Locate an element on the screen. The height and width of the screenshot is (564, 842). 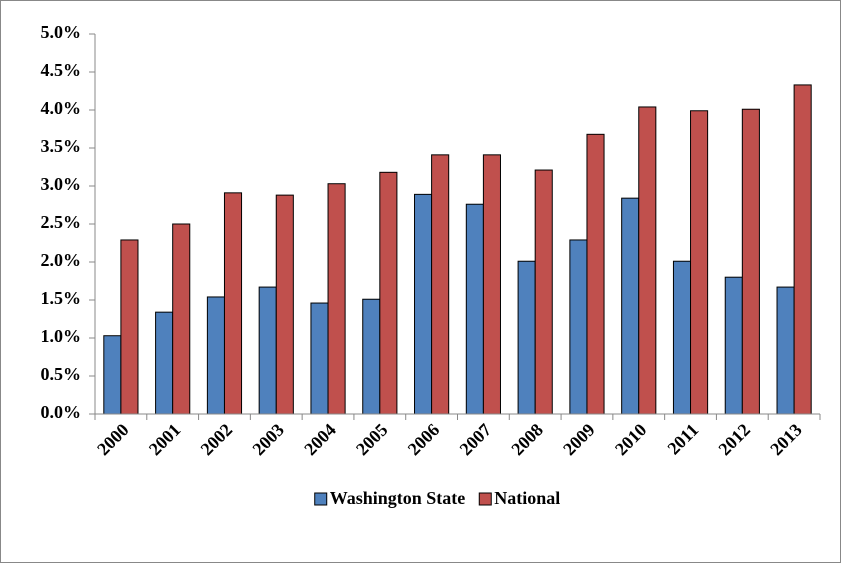
y-tick-label: 1.5% is located at coordinates (61, 298).